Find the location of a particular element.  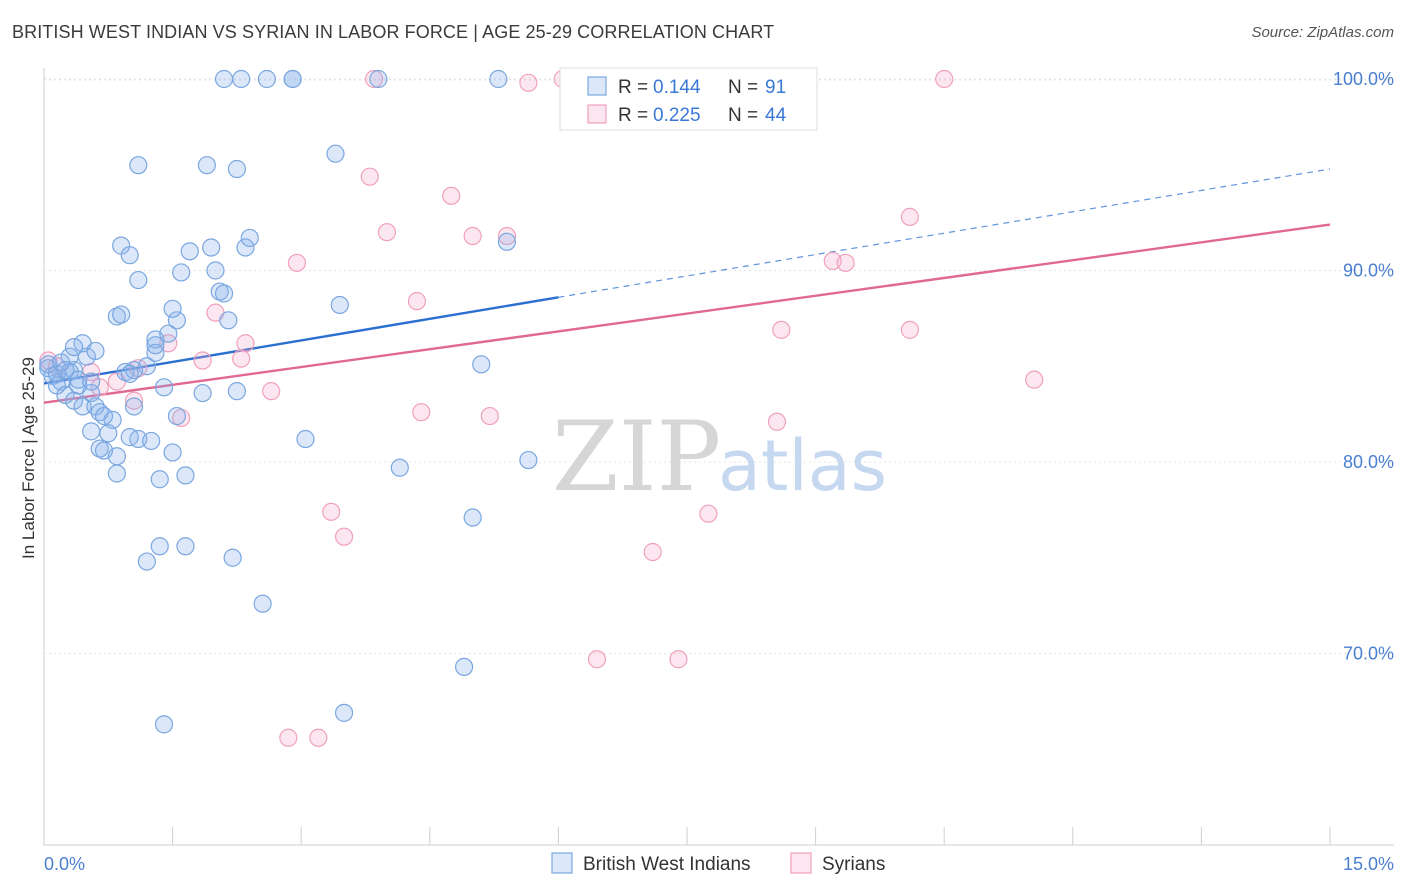

x-tick-label: 15.0% is located at coordinates (1368, 864).